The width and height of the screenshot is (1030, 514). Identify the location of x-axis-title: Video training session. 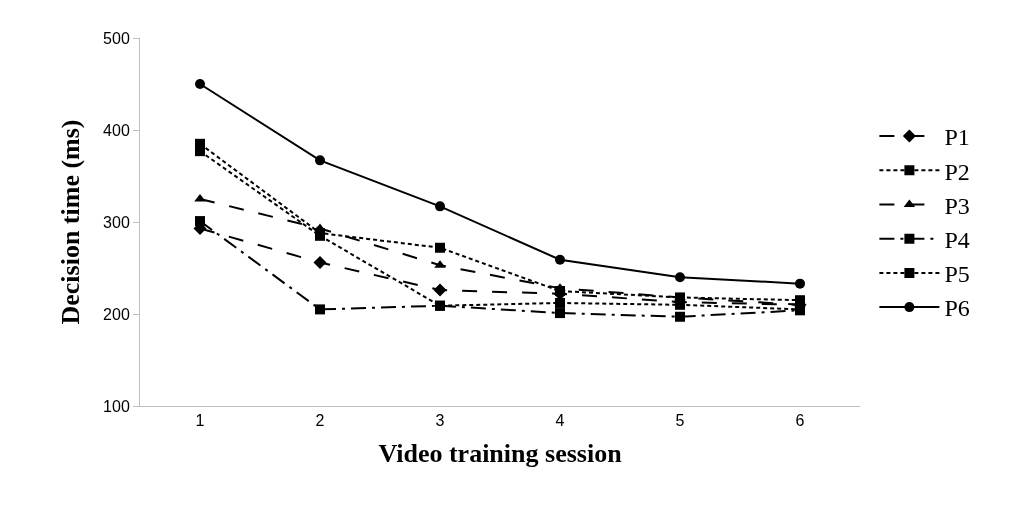
(500, 453).